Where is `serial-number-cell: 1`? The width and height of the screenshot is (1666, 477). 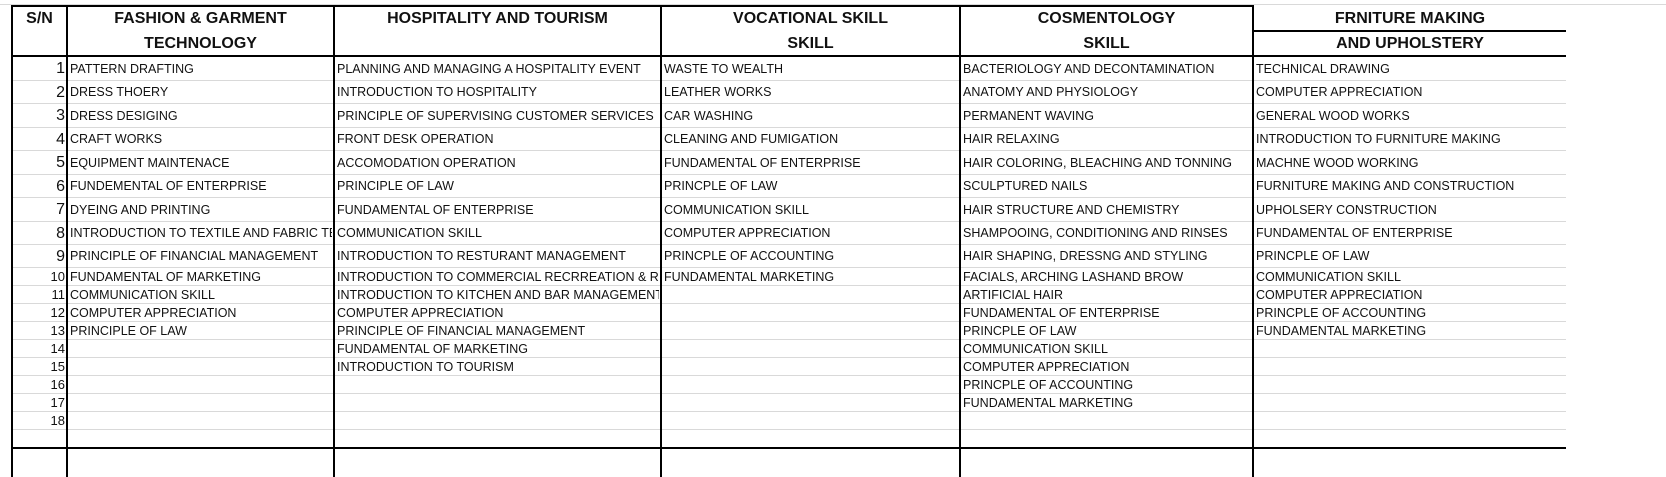 serial-number-cell: 1 is located at coordinates (60, 68).